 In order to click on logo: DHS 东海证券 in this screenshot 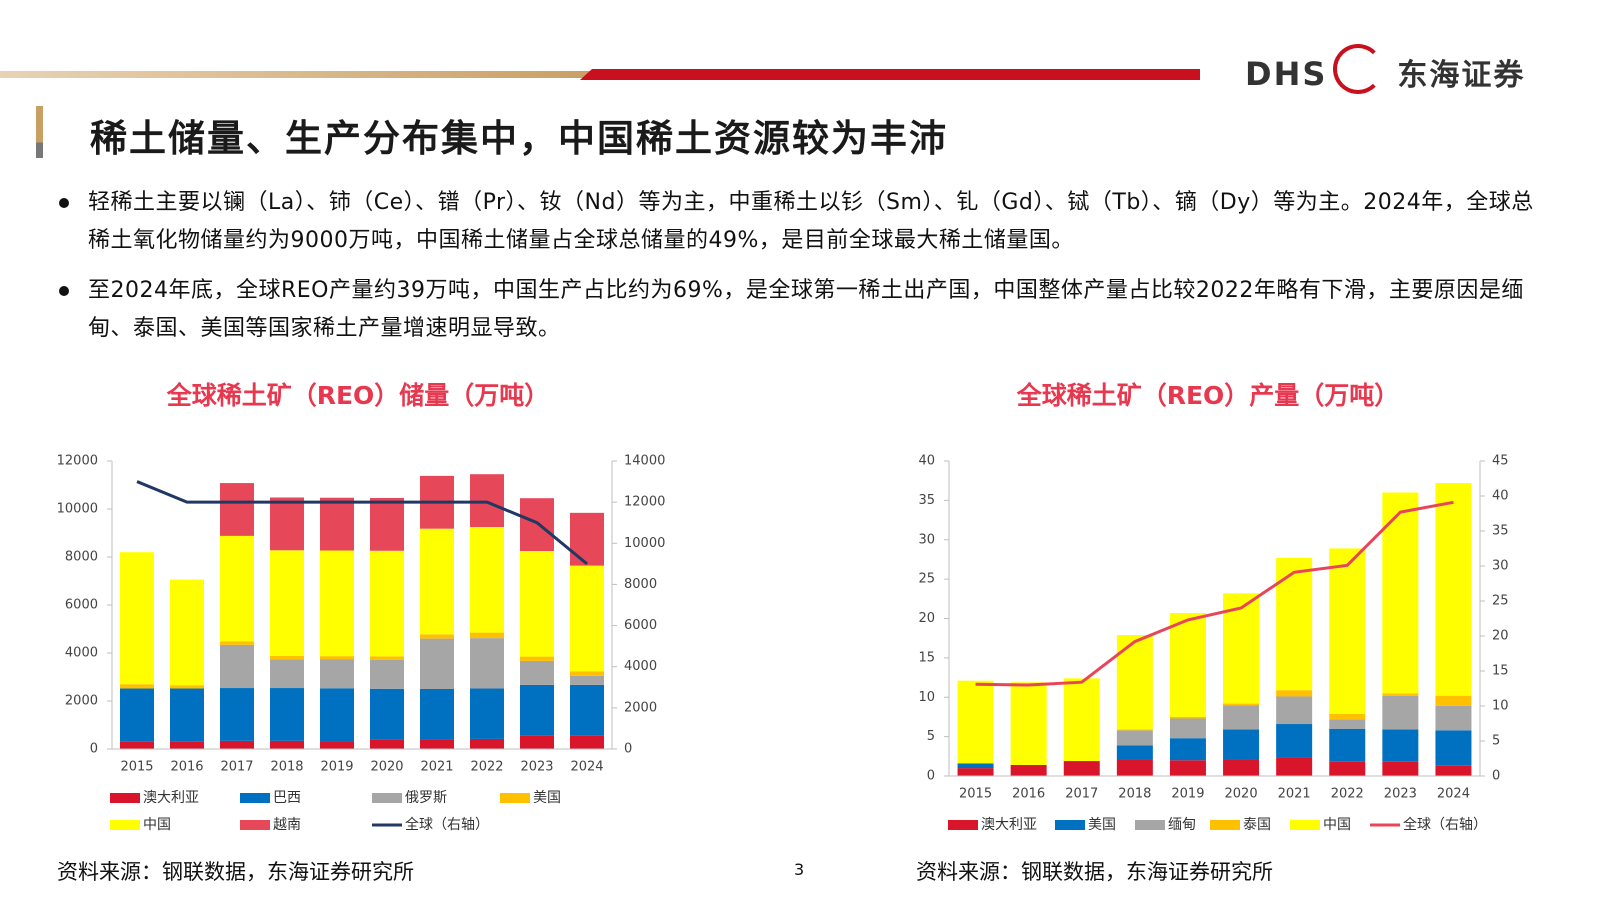, I will do `click(1385, 72)`.